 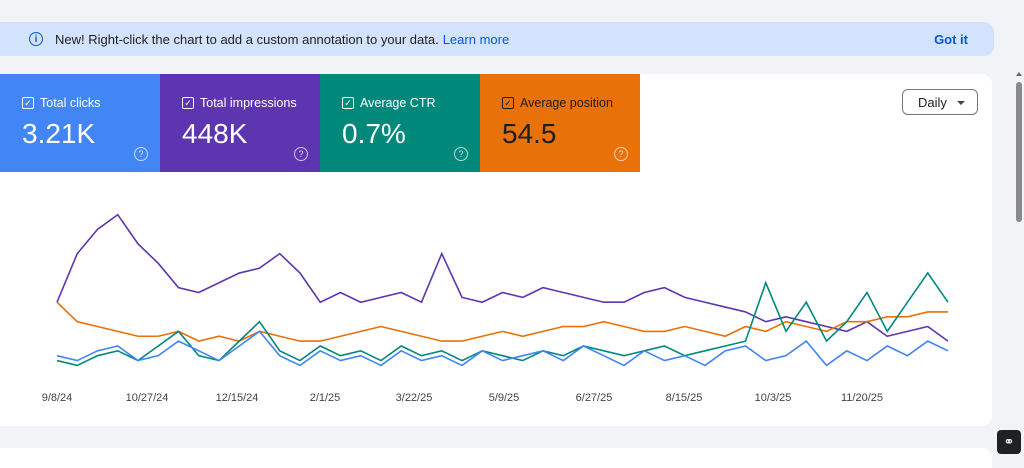 I want to click on x-tick-label: 12/15/24, so click(x=237, y=398).